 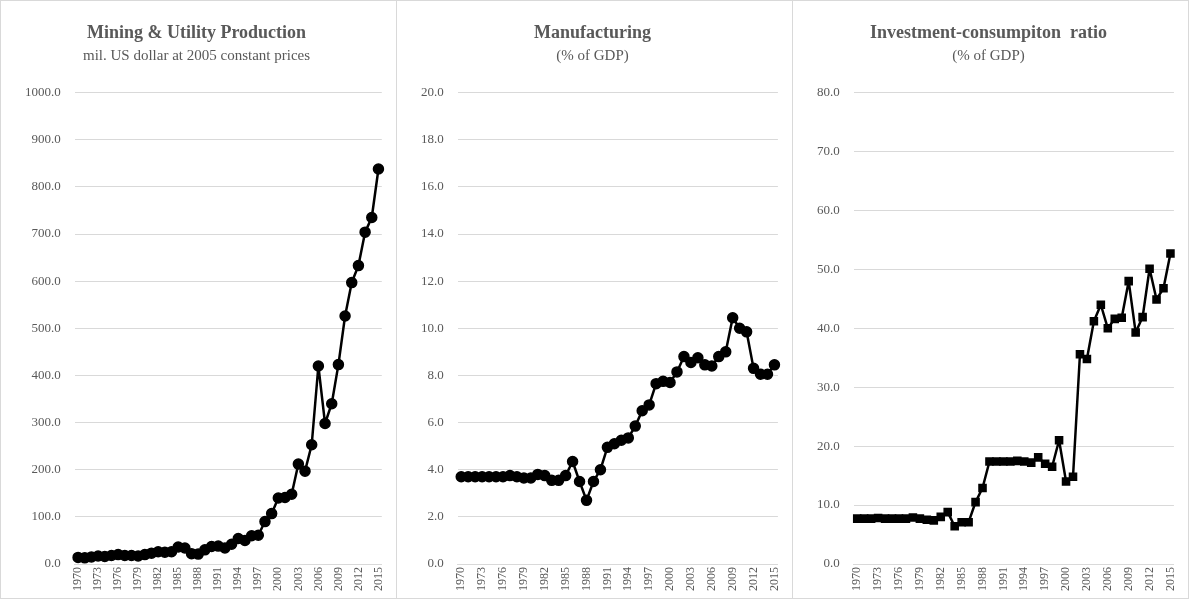 What do you see at coordinates (435, 469) in the screenshot?
I see `y-tick-label: 4.0` at bounding box center [435, 469].